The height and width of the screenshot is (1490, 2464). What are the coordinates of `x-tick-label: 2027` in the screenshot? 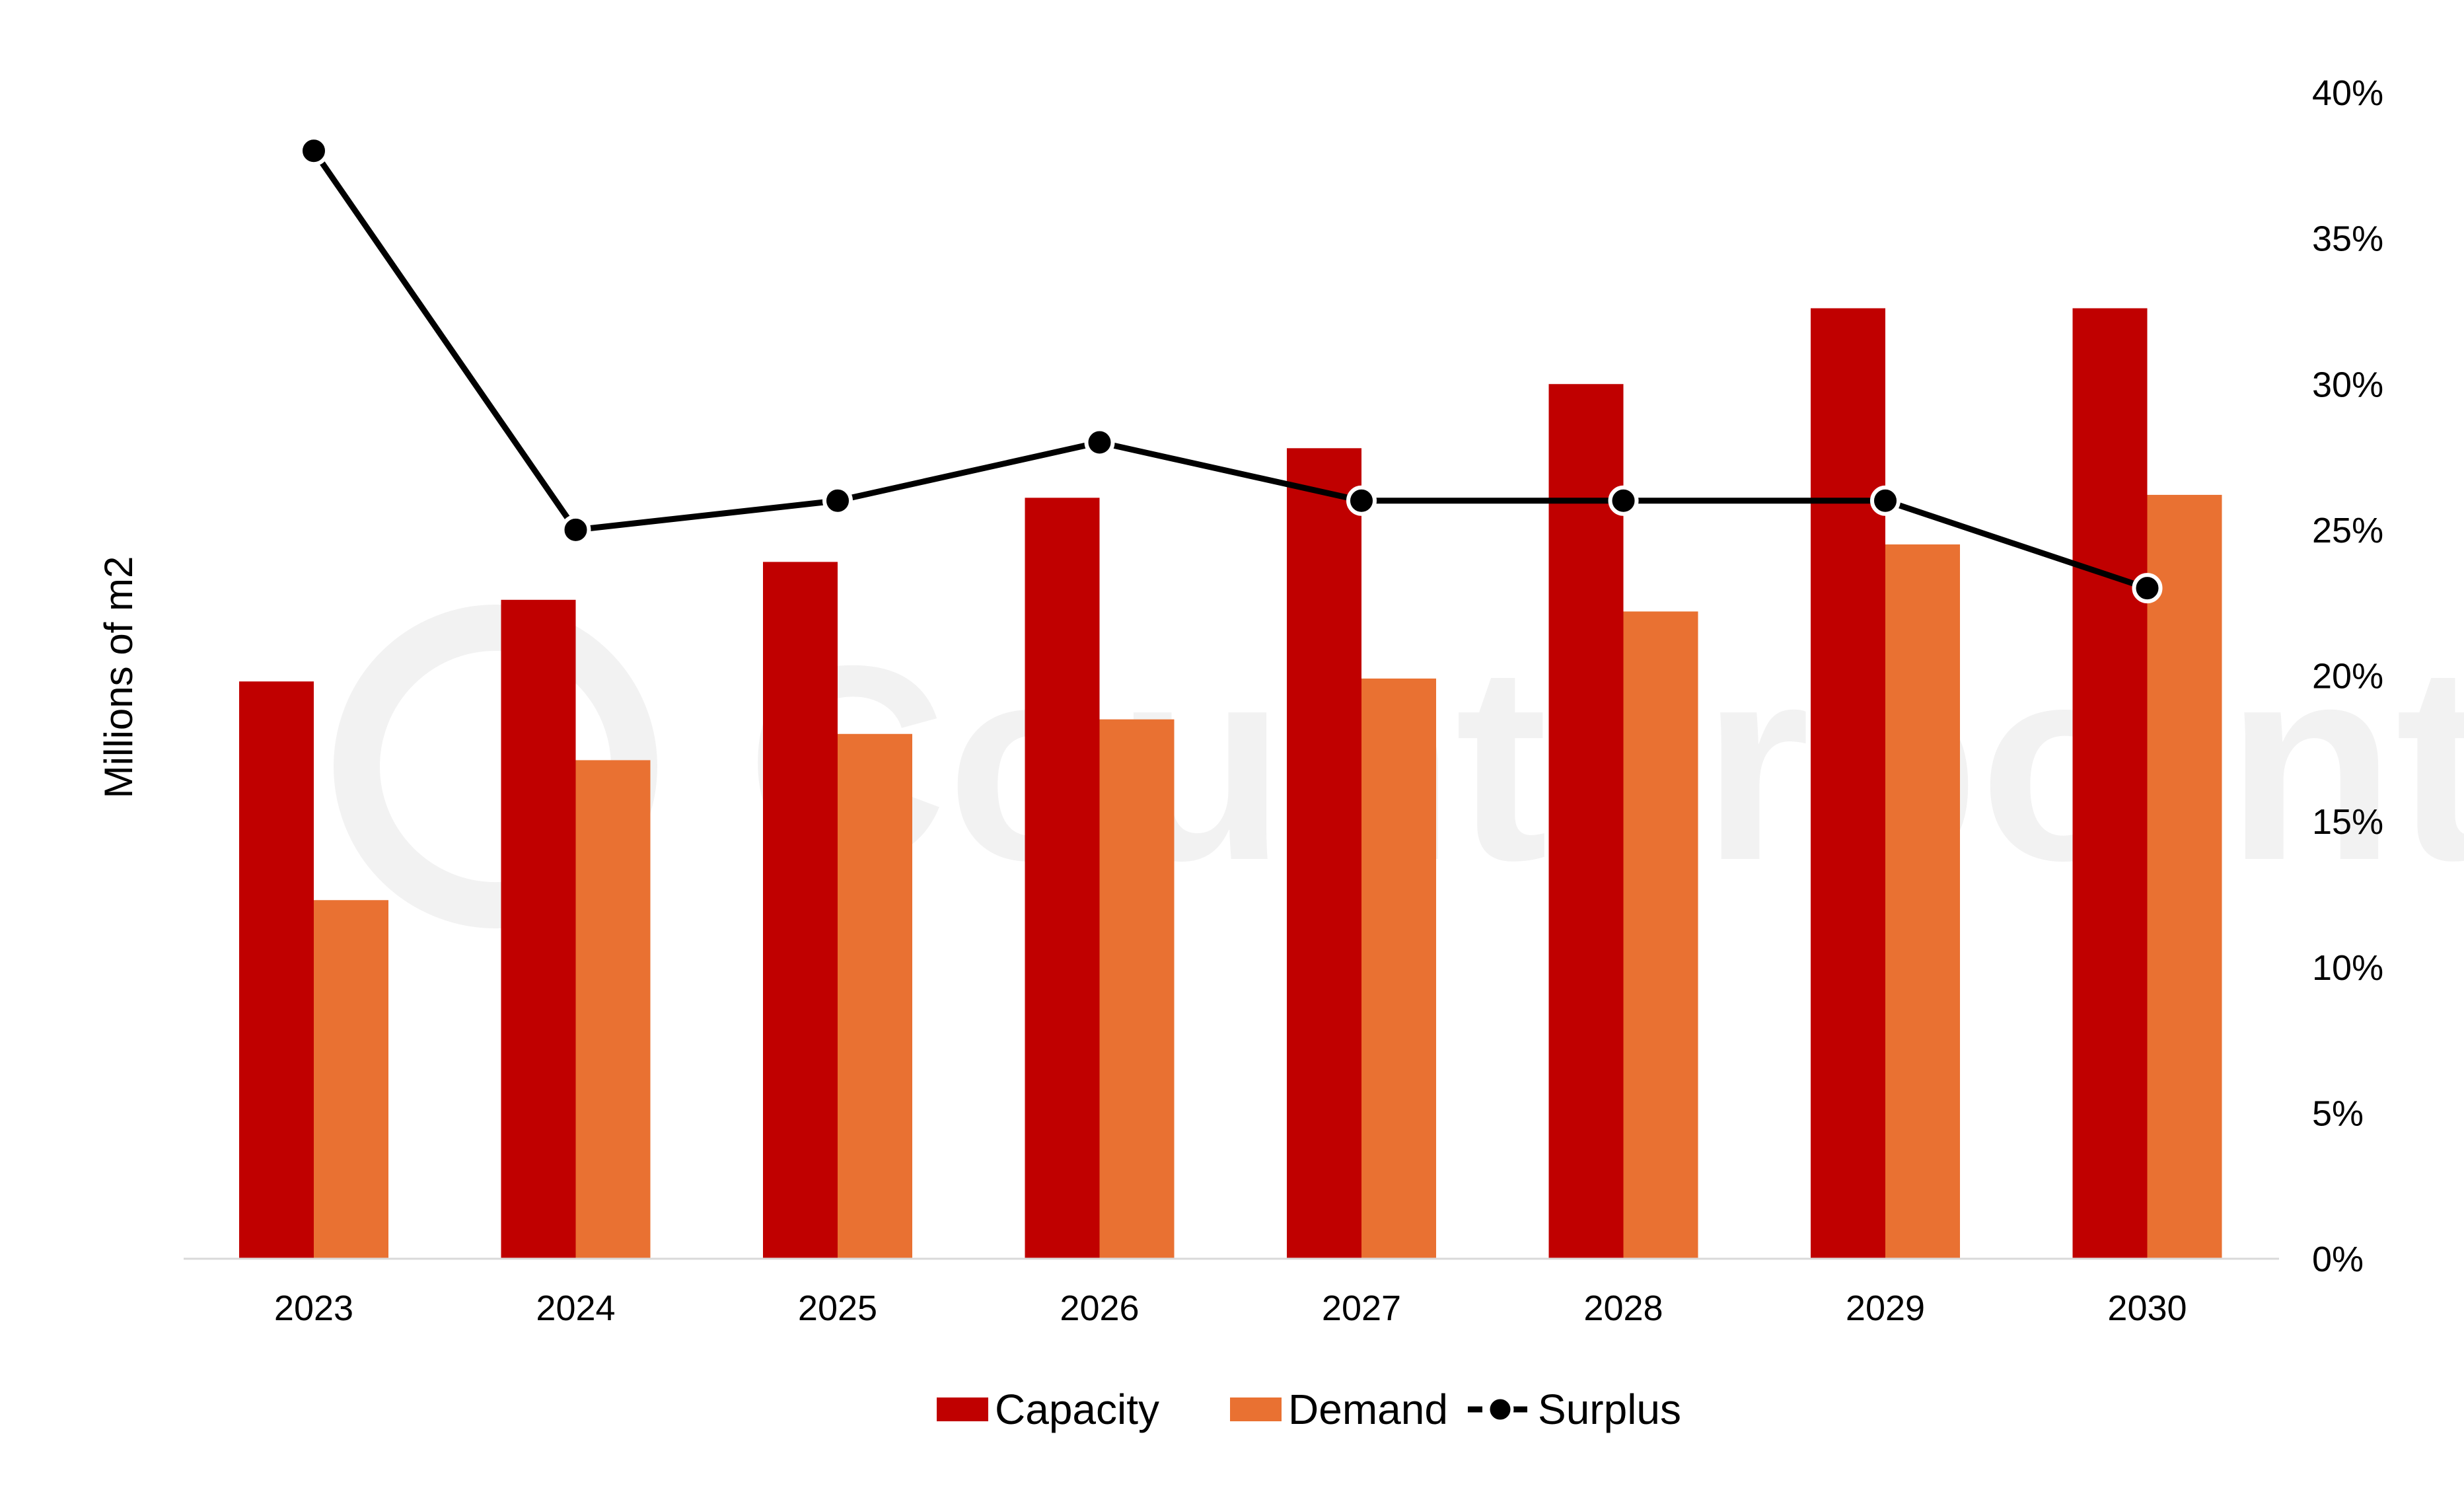 It's located at (1361, 1308).